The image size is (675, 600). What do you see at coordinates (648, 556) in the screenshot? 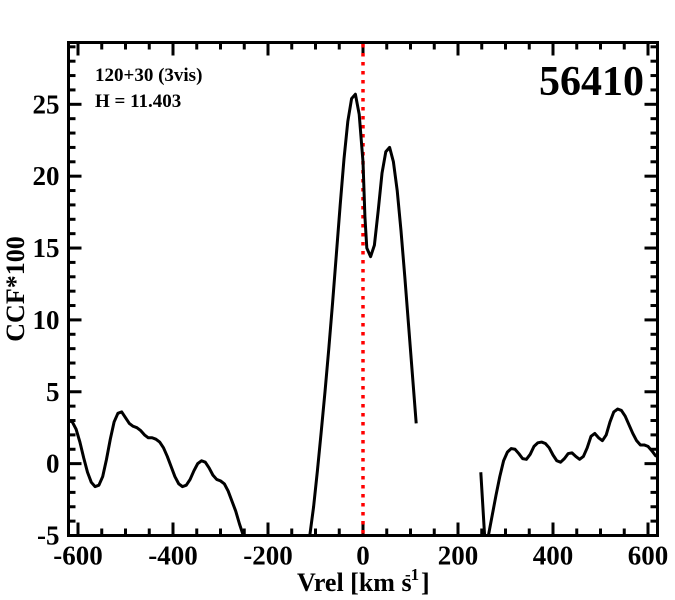
I see `x-tick-label: 600` at bounding box center [648, 556].